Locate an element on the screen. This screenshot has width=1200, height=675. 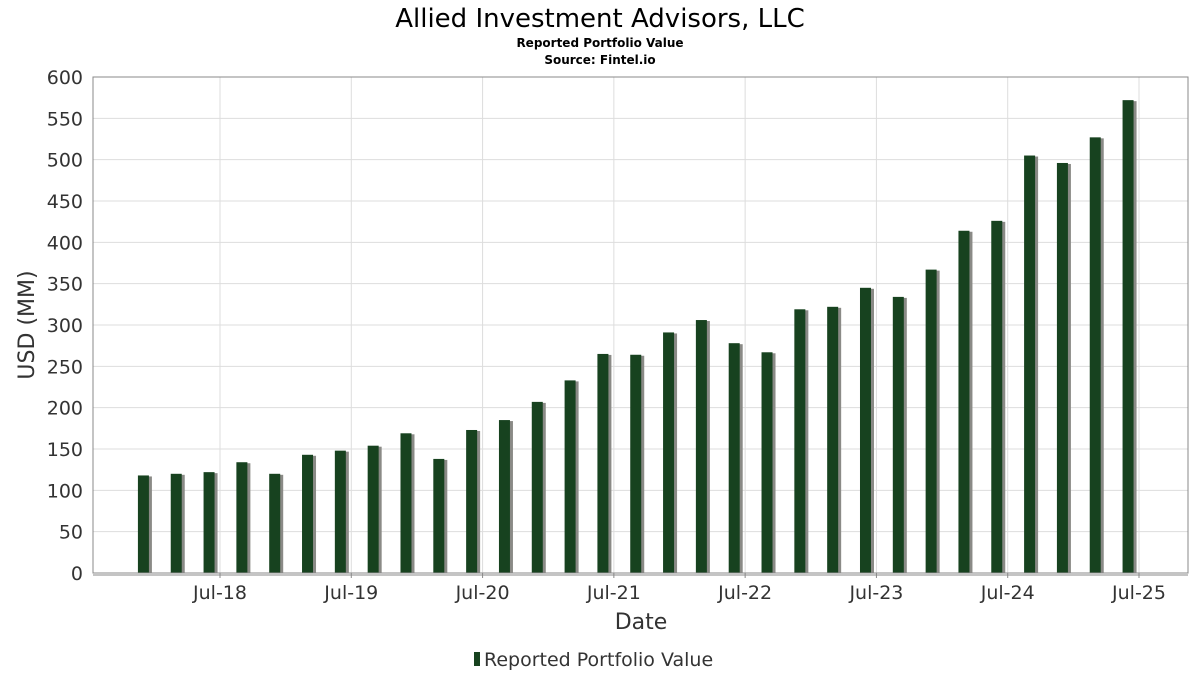
chart-subtitle: Reported Portfolio Value is located at coordinates (599, 43).